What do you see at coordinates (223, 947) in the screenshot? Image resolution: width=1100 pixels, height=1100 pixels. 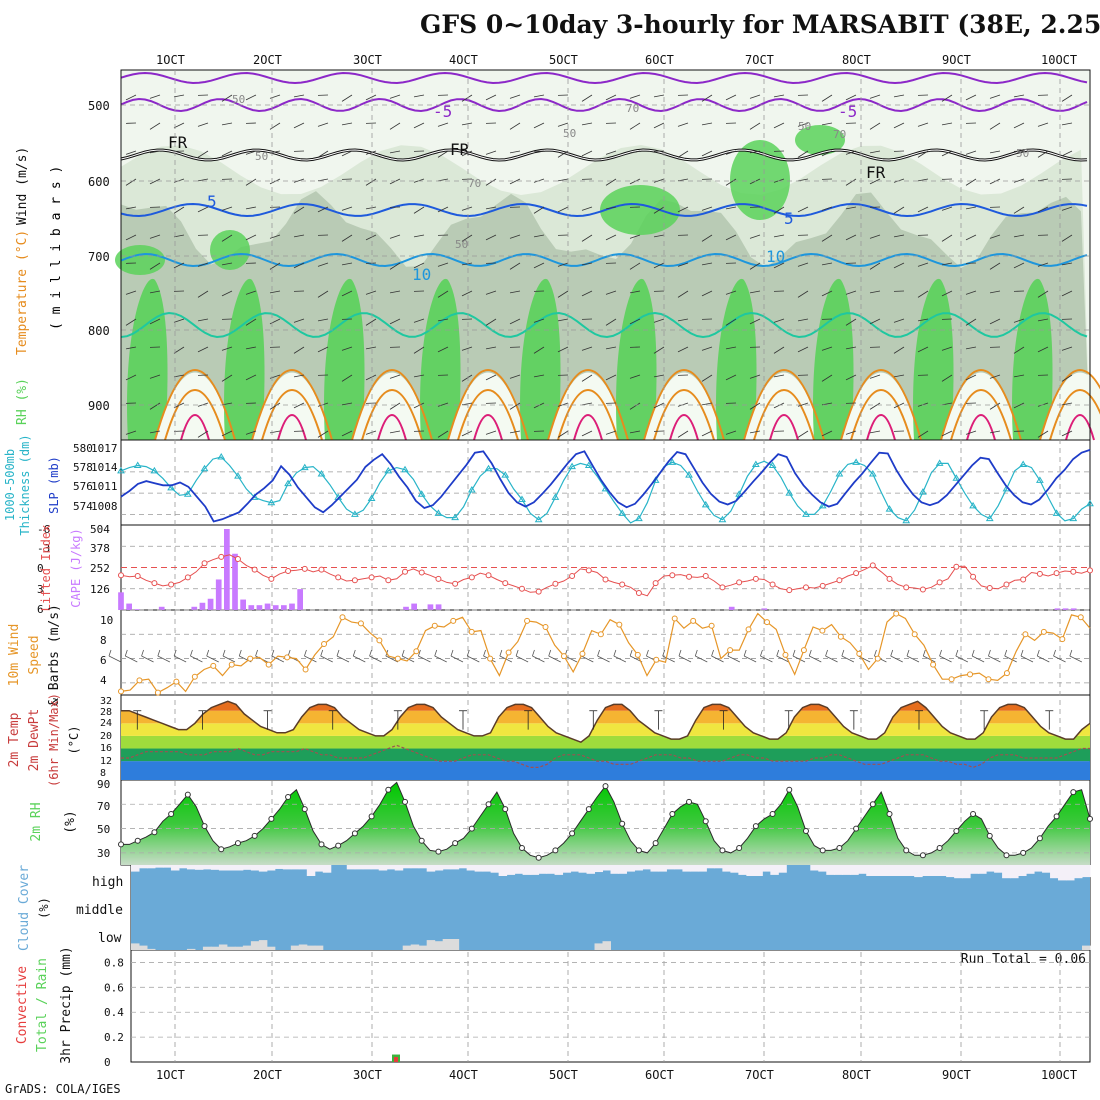 I see `low-cloud-bar` at bounding box center [223, 947].